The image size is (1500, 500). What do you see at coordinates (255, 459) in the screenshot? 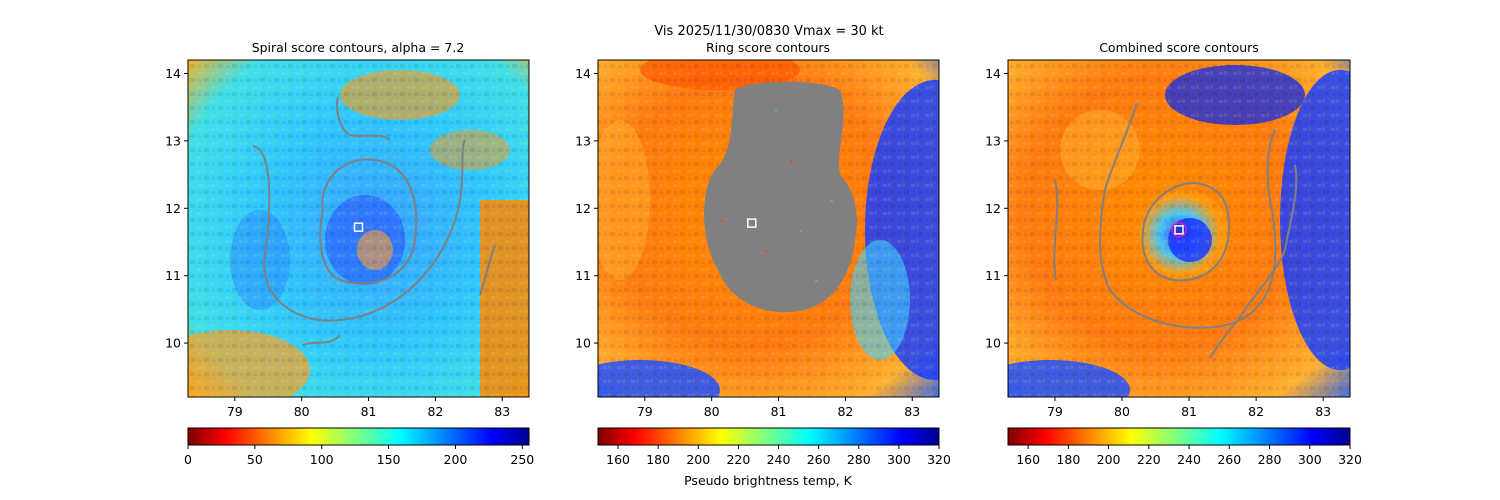
I see `colorbar-tick-label: 50` at bounding box center [255, 459].